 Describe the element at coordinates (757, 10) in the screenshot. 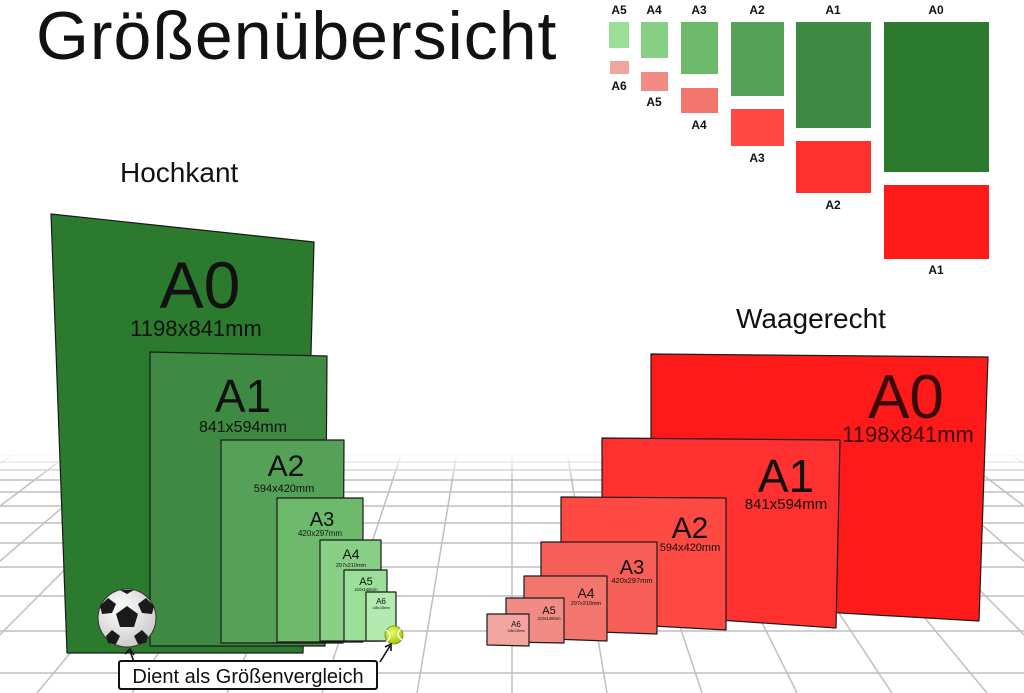

I see `overview-label-green-a2: A2` at that location.